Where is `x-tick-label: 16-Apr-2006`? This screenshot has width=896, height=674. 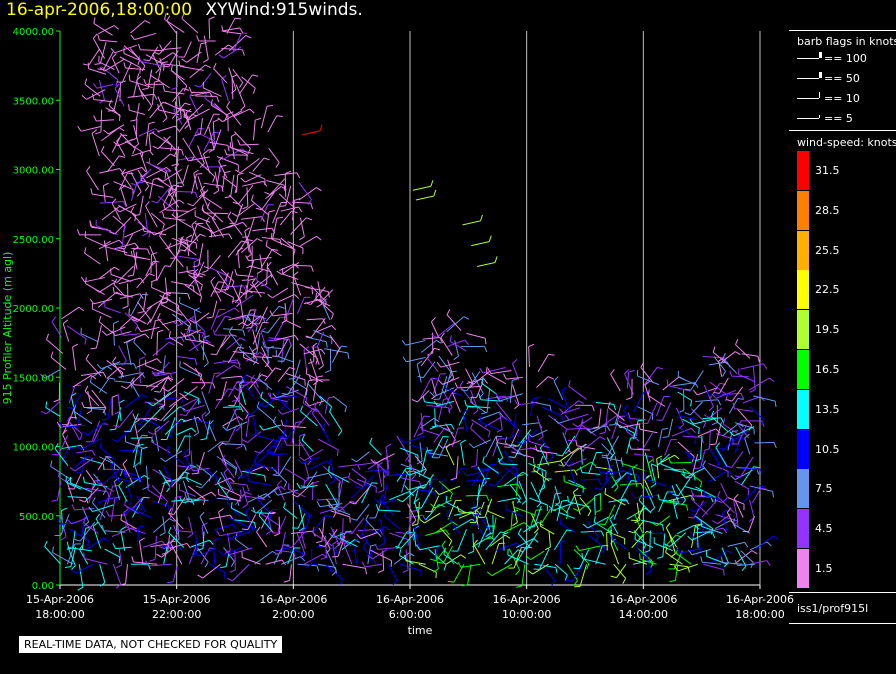 x-tick-label: 16-Apr-2006 is located at coordinates (760, 599).